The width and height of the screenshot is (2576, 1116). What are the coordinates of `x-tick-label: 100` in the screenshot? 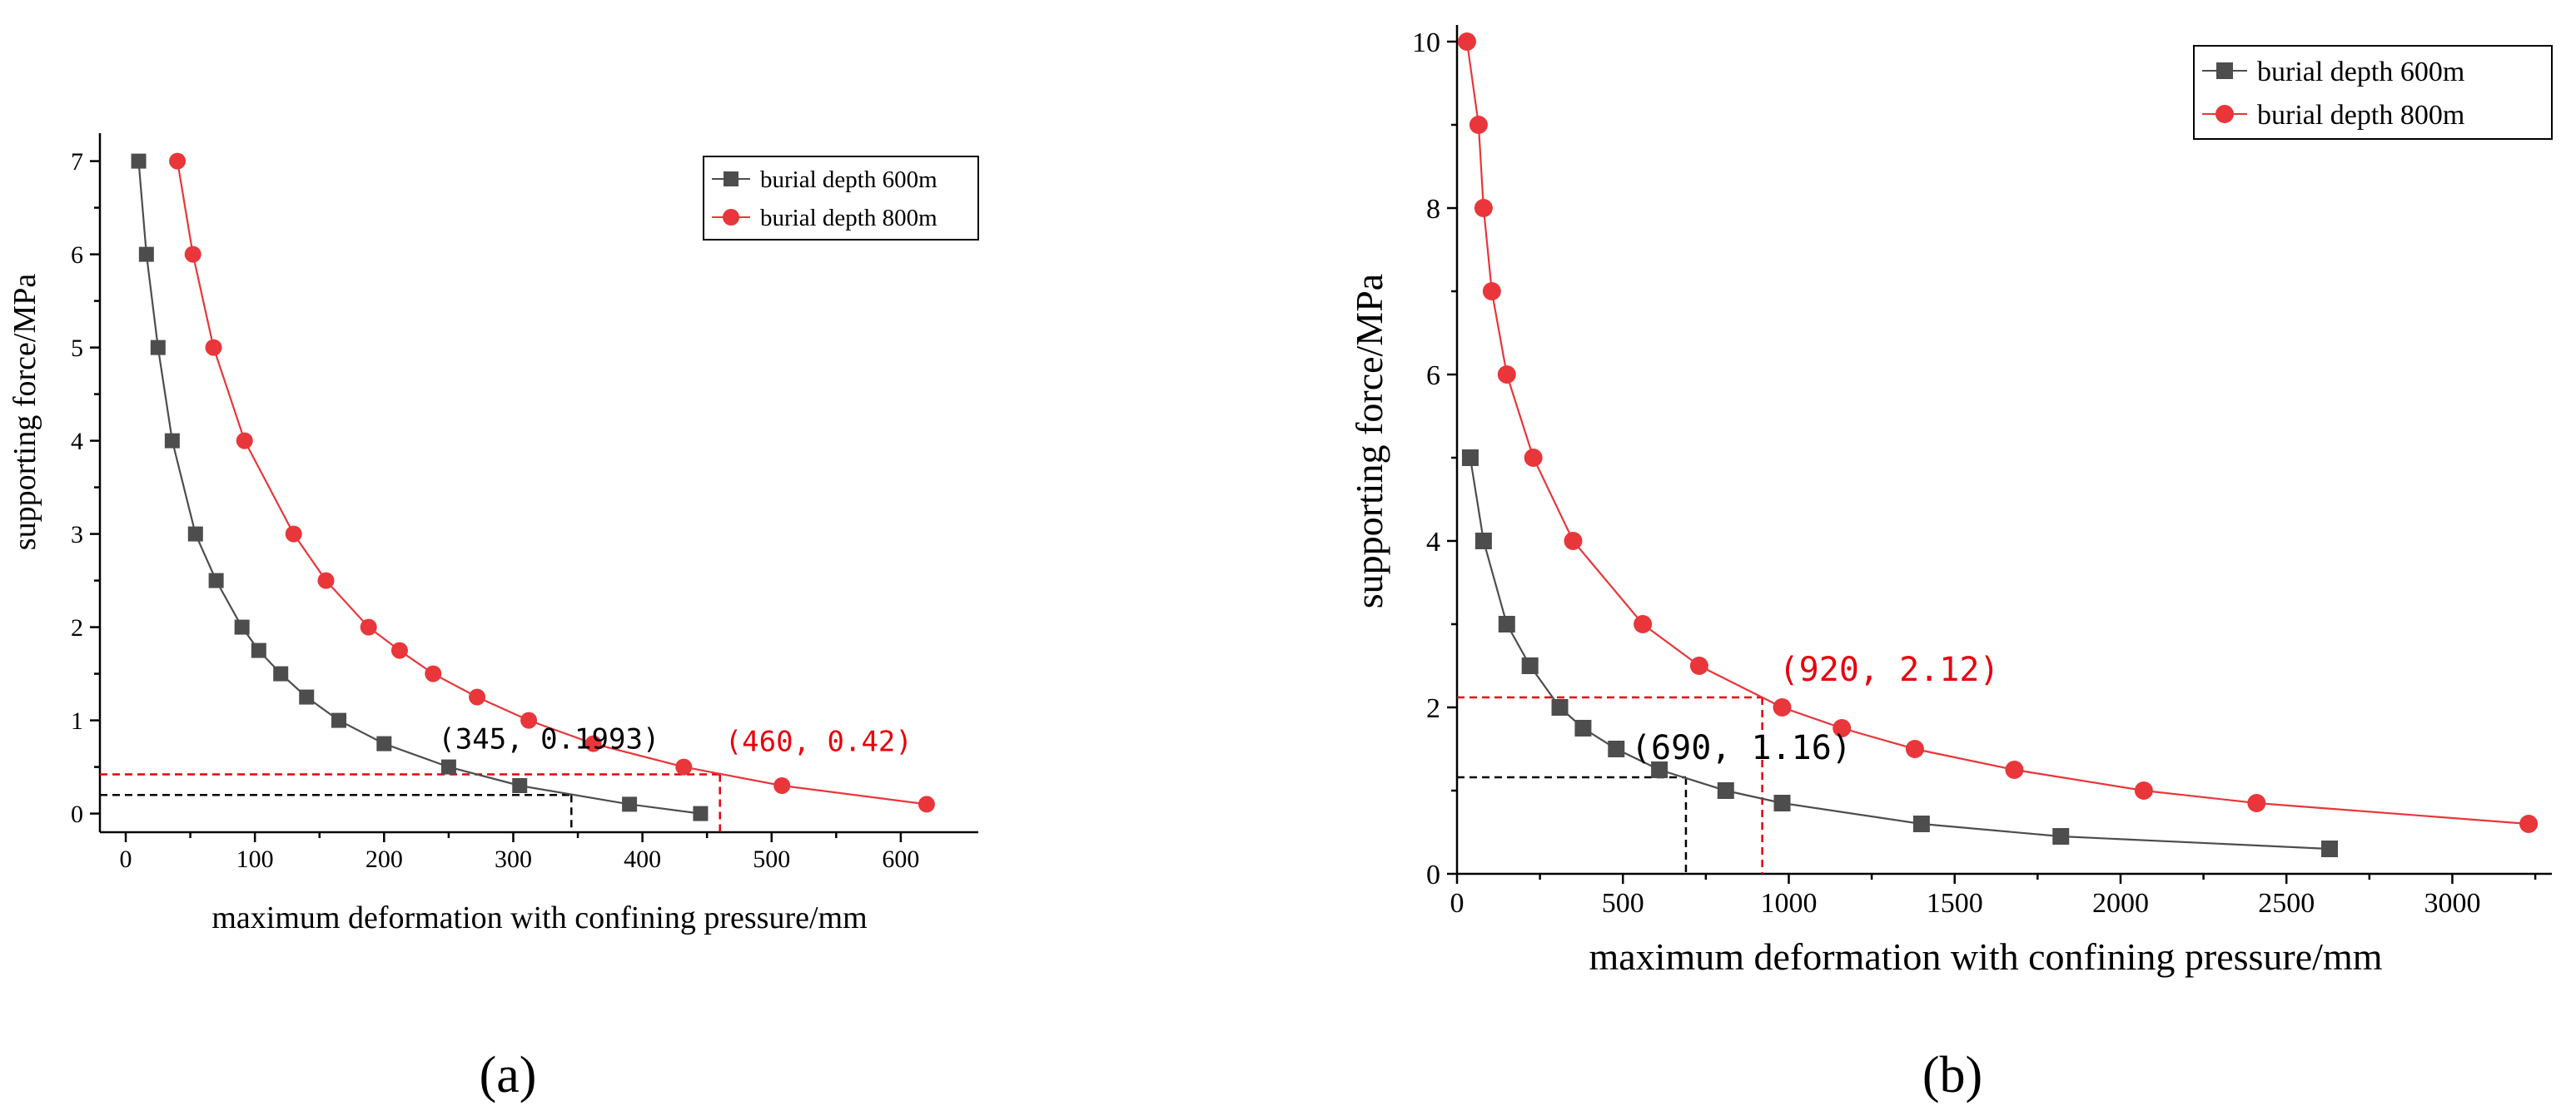 It's located at (255, 860).